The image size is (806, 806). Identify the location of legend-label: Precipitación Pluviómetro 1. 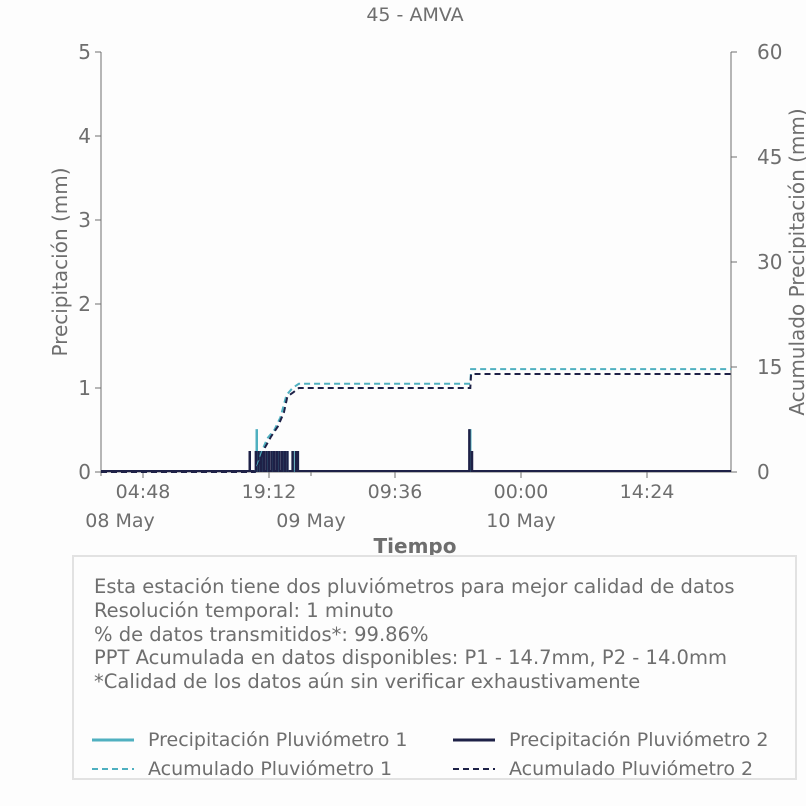
(278, 740).